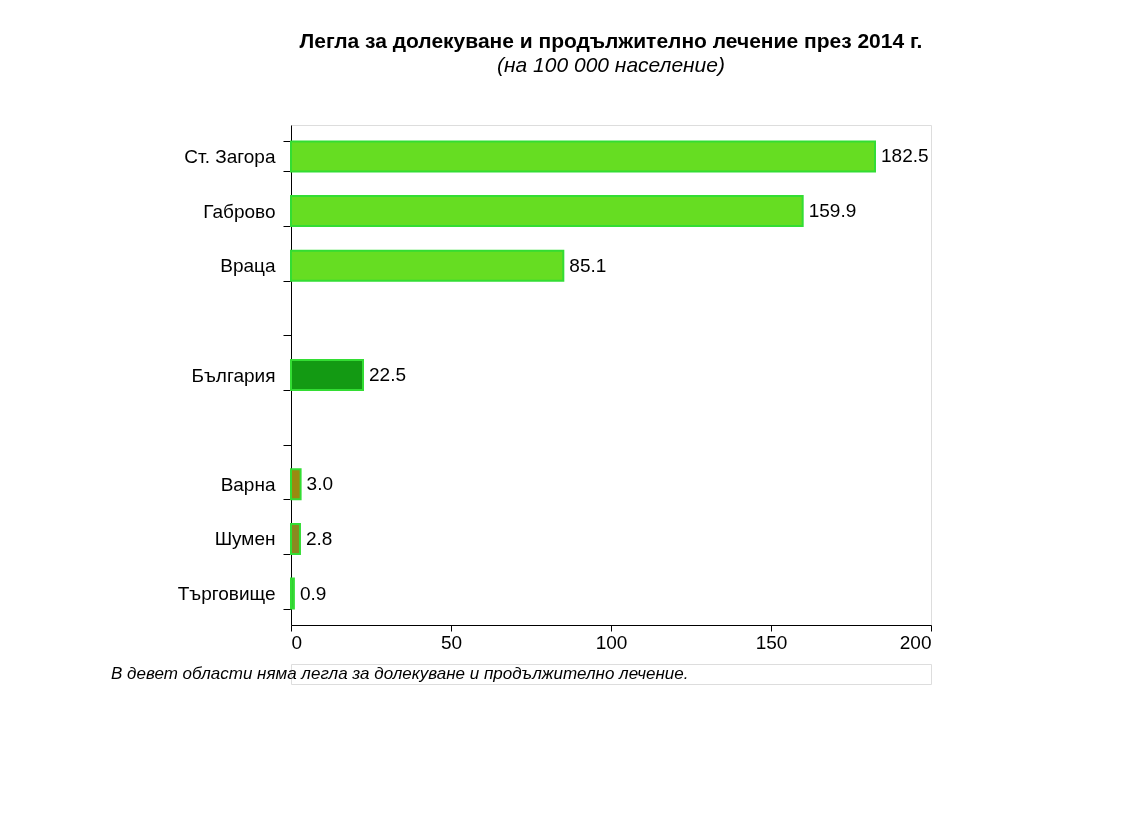 The height and width of the screenshot is (833, 1125). I want to click on y-tick-label: България, so click(233, 375).